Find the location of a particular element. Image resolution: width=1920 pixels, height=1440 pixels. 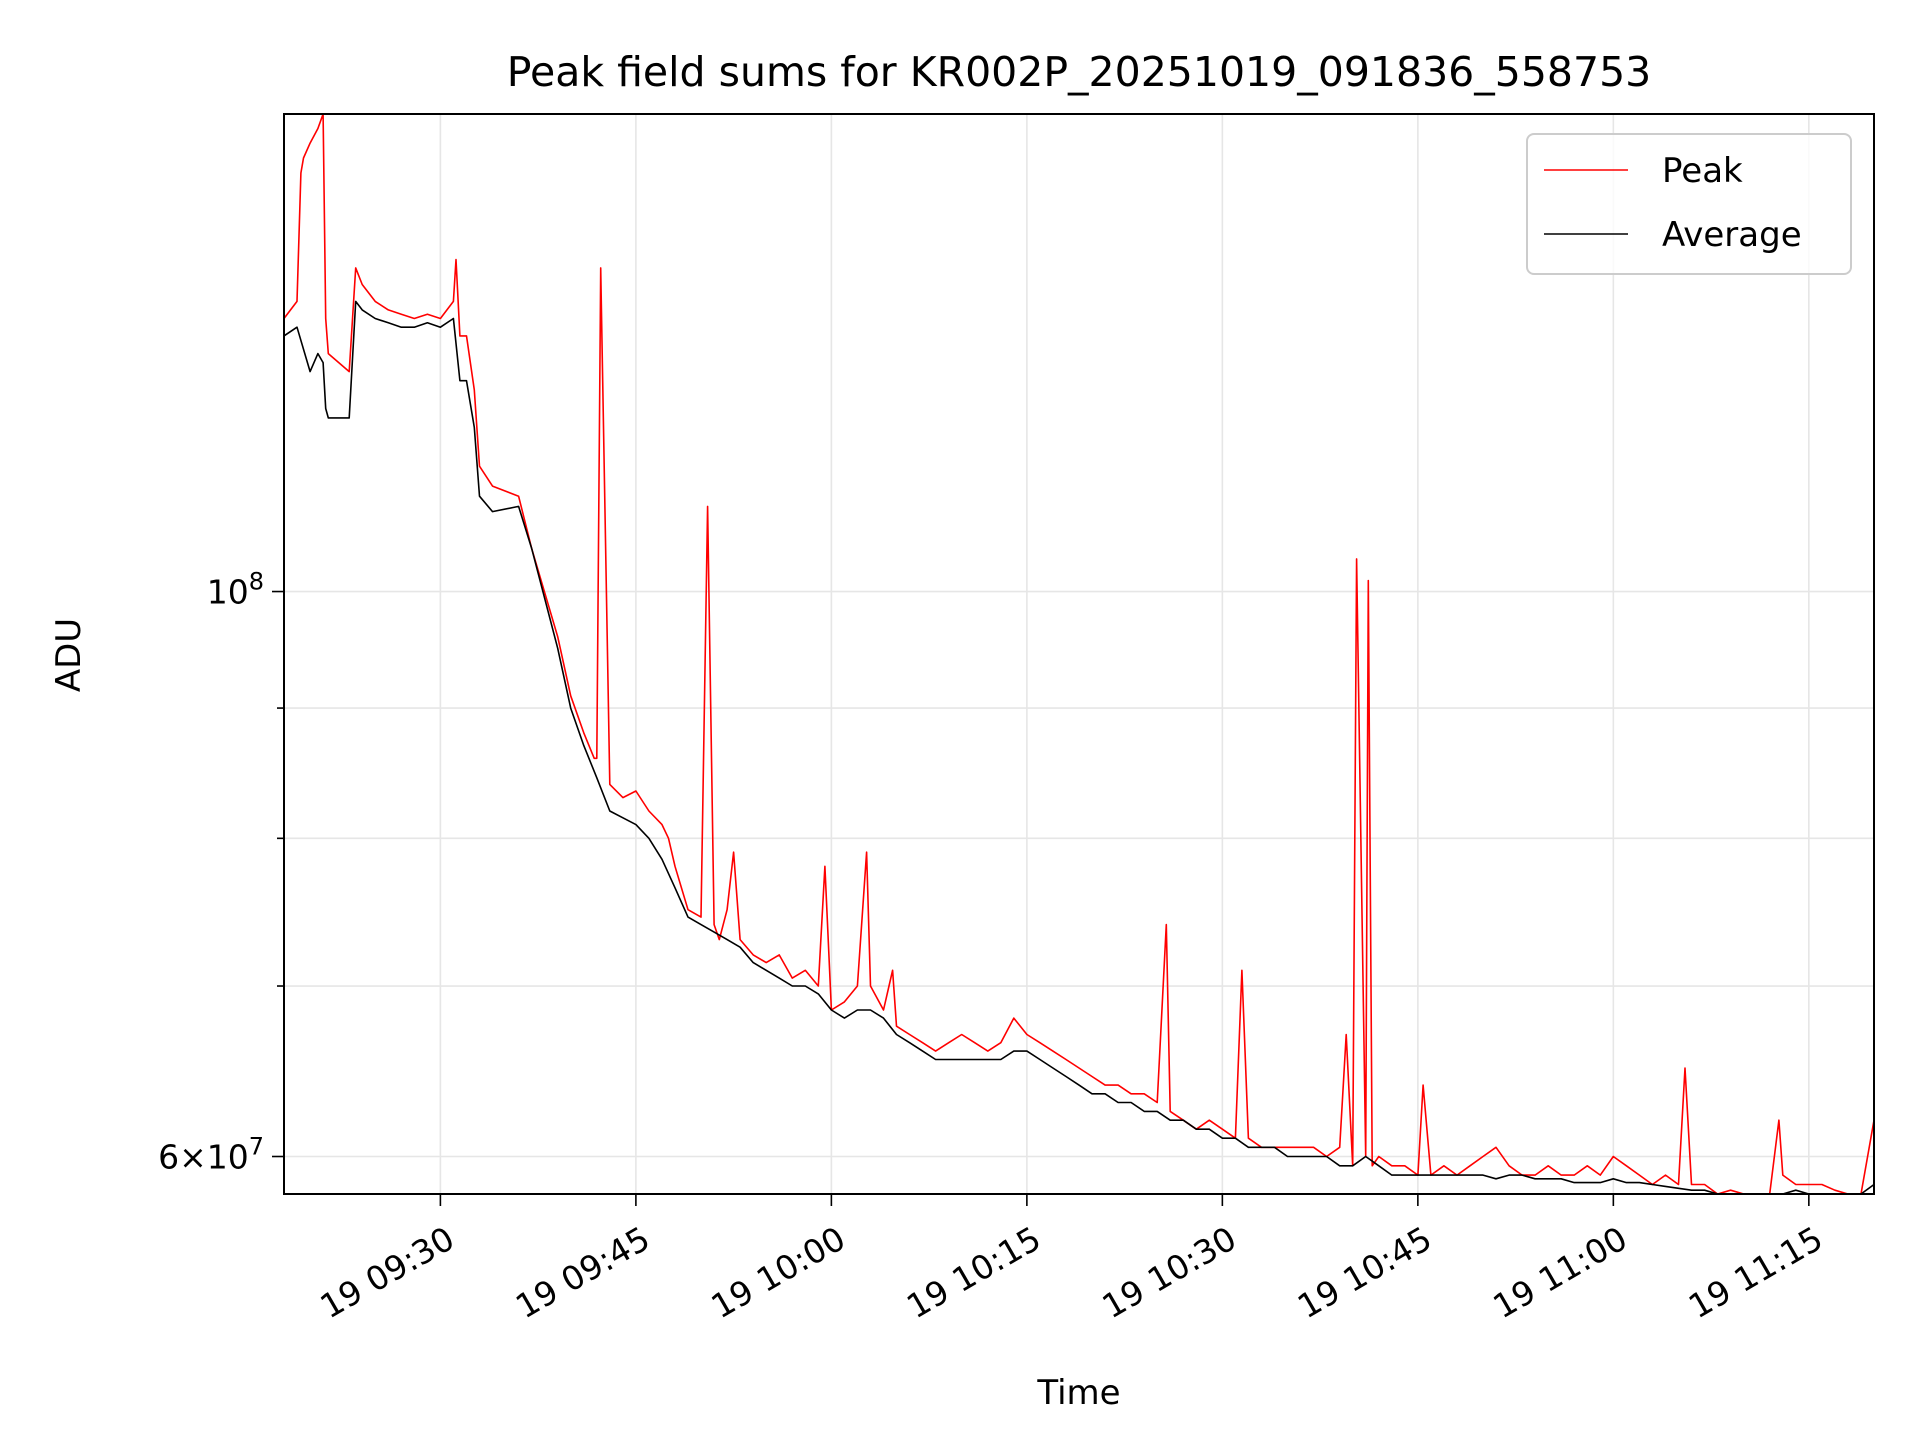

legend-box is located at coordinates (1689, 204).